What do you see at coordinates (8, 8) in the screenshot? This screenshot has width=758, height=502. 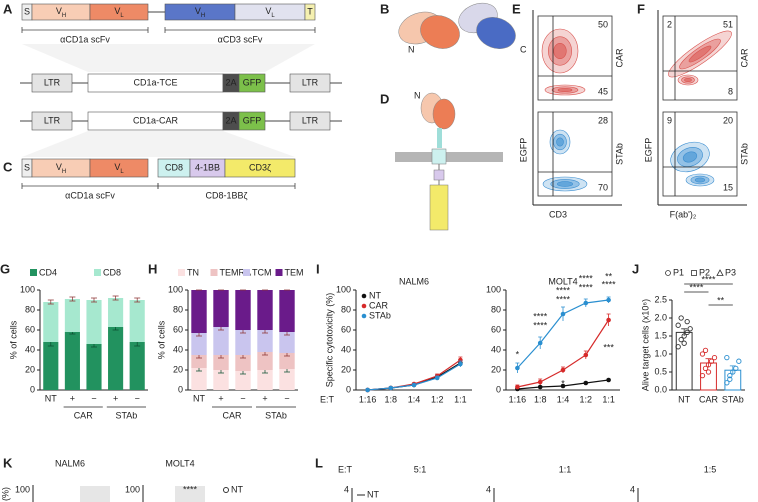 I see `panel-letter: A` at bounding box center [8, 8].